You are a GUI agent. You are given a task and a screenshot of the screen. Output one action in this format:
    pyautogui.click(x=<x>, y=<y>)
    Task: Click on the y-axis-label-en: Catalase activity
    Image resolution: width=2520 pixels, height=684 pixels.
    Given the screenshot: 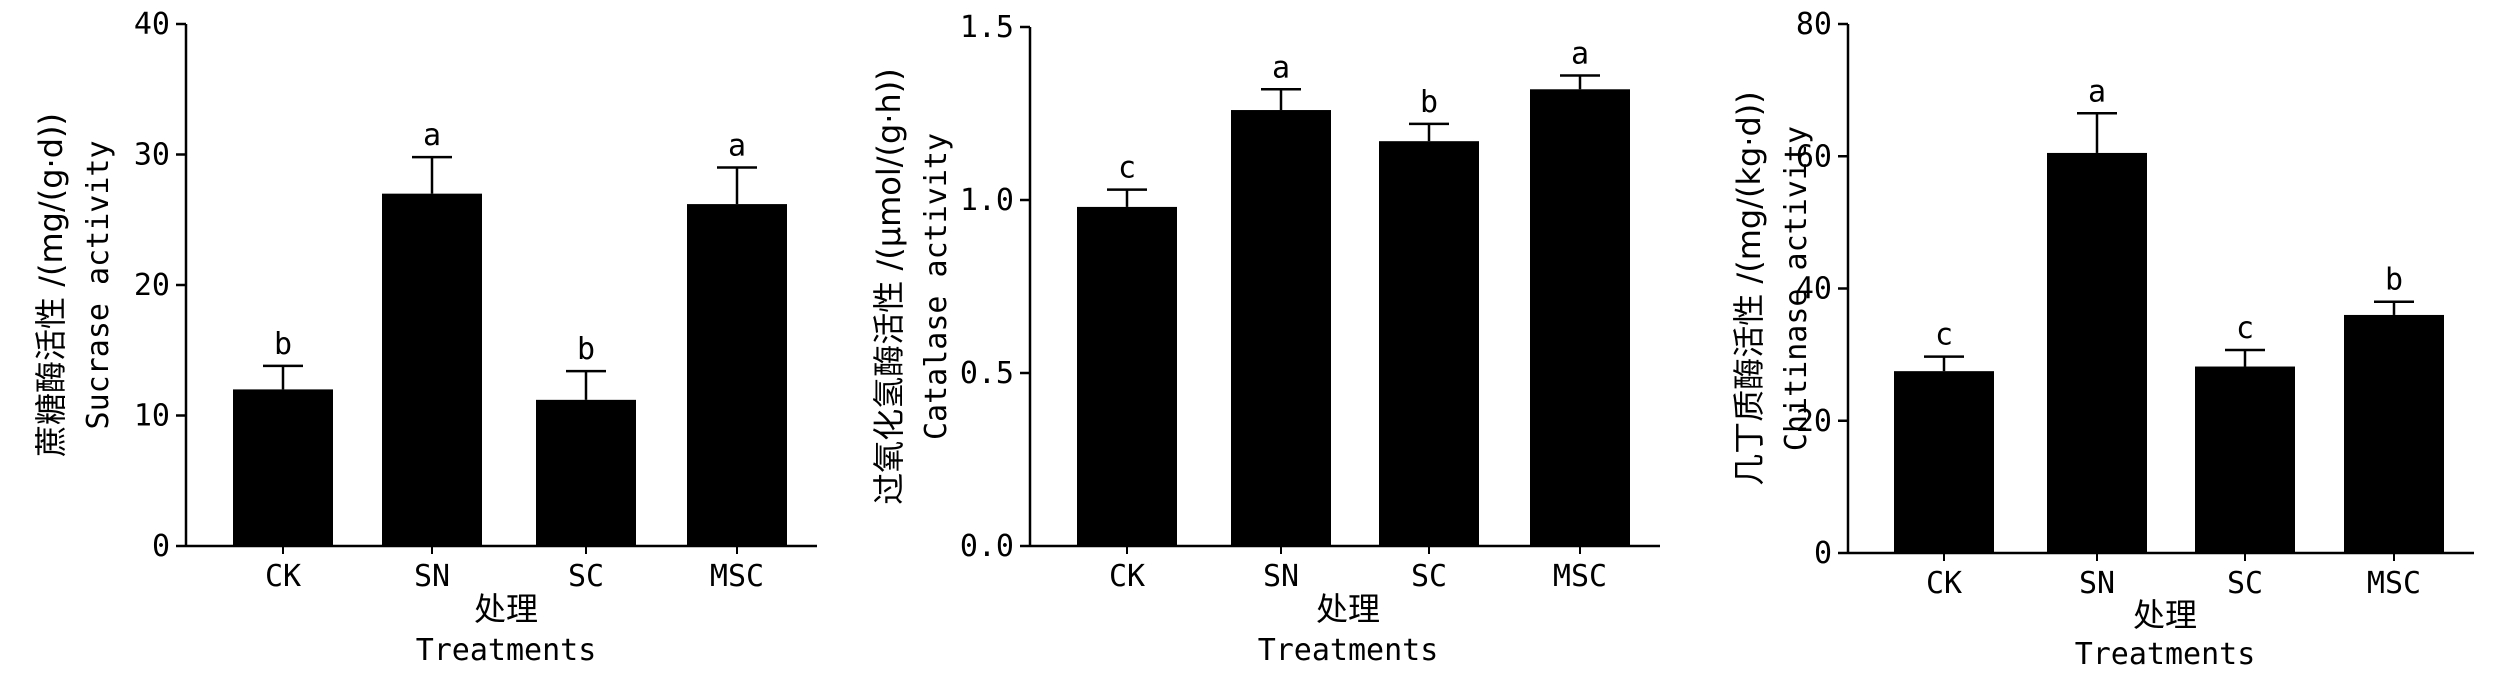 What is the action you would take?
    pyautogui.click(x=936, y=286)
    